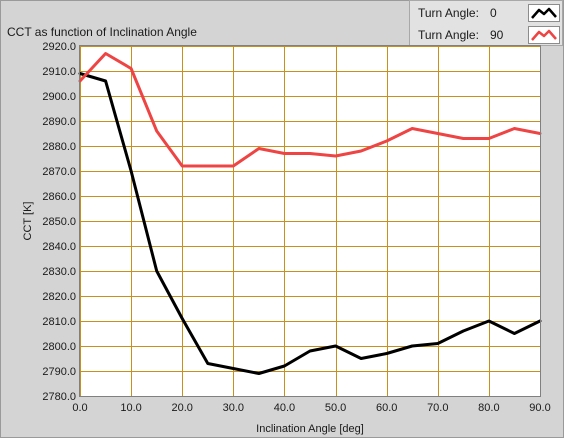  Describe the element at coordinates (59, 372) in the screenshot. I see `y-tick-label: 2790.0` at that location.